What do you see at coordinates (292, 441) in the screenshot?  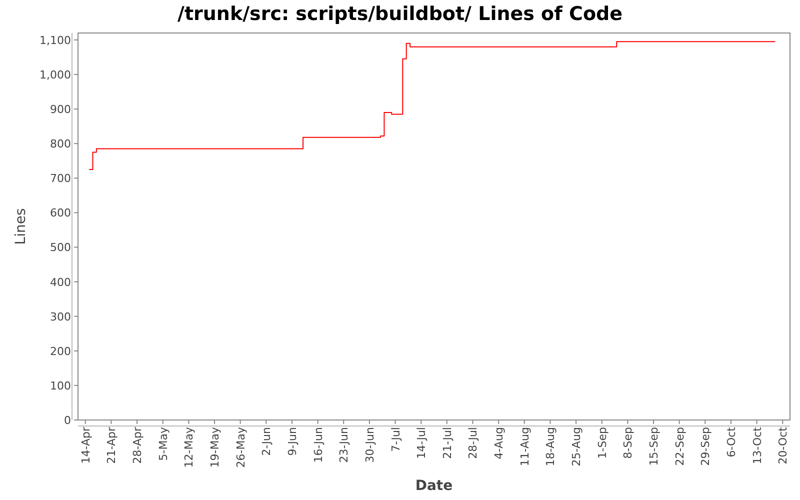 I see `x-tick-label: 9-Jun` at bounding box center [292, 441].